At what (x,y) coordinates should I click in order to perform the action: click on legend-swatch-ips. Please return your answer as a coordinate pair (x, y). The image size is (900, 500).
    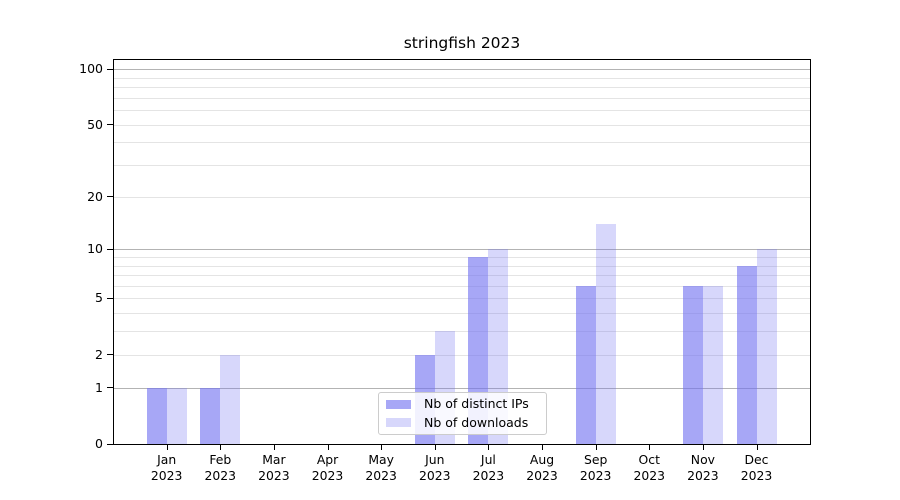
    Looking at the image, I should click on (398, 404).